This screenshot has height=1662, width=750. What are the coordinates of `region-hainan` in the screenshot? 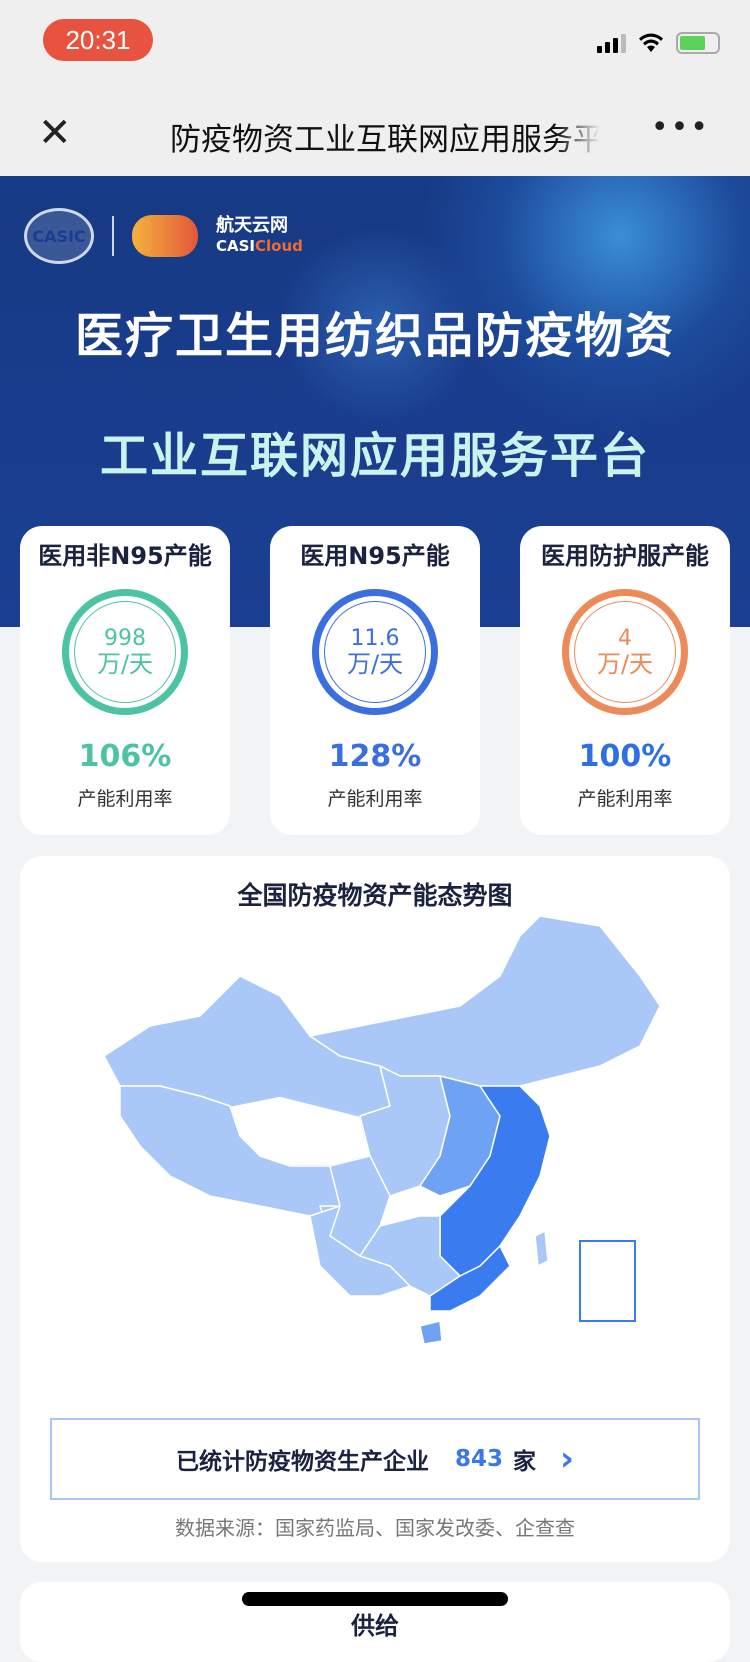 It's located at (431, 1332).